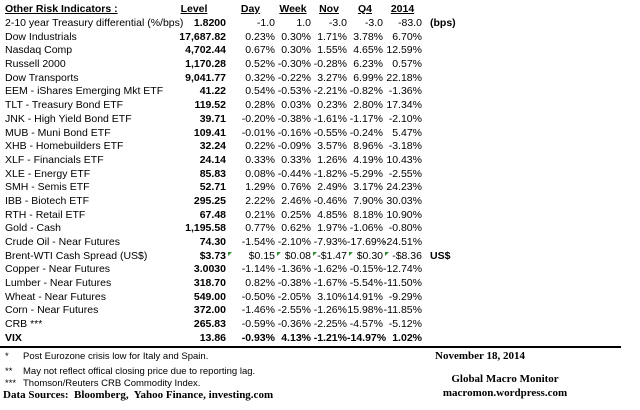  I want to click on cell-q4: -0.24%, so click(366, 132).